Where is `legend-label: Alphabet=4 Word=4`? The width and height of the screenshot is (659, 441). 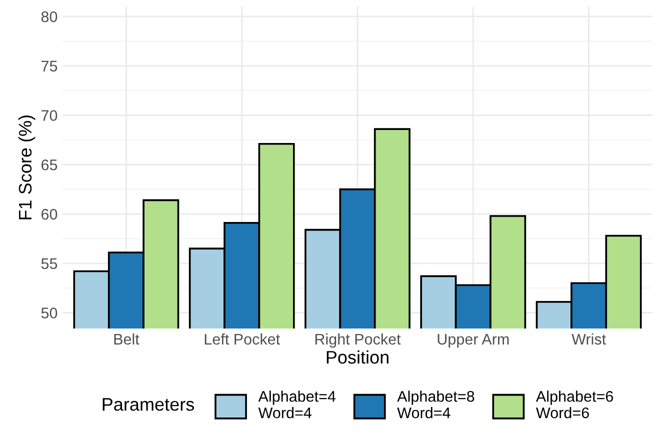 legend-label: Alphabet=4 Word=4 is located at coordinates (297, 404).